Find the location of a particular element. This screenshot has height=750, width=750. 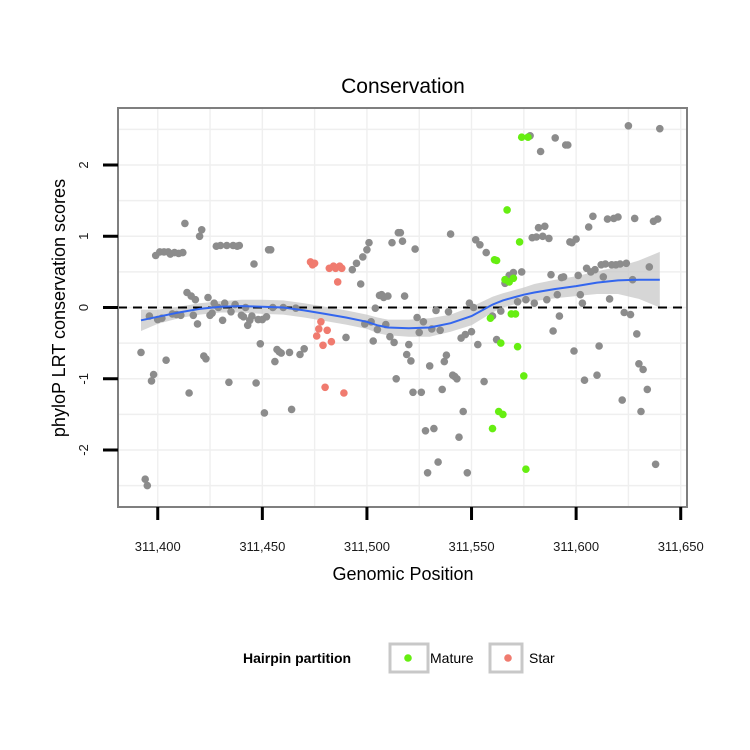

smooth-line-layer is located at coordinates (400, 304).